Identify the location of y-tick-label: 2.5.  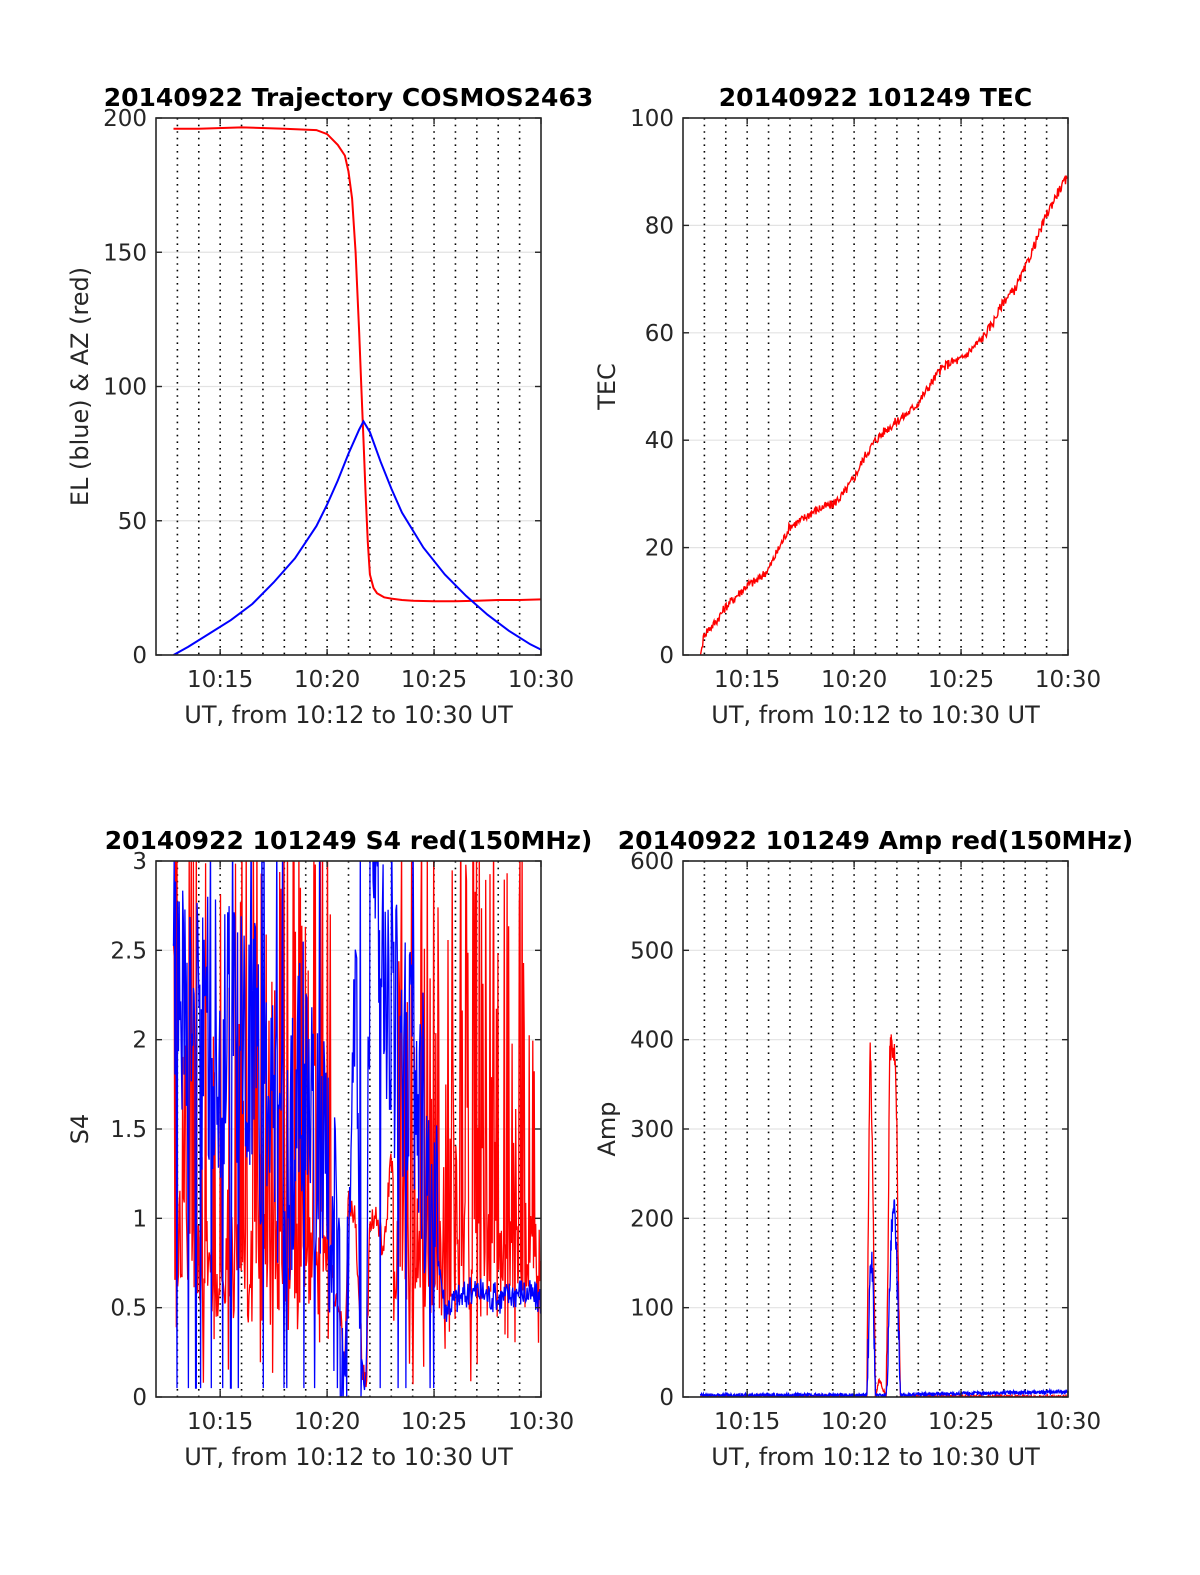
(128, 951).